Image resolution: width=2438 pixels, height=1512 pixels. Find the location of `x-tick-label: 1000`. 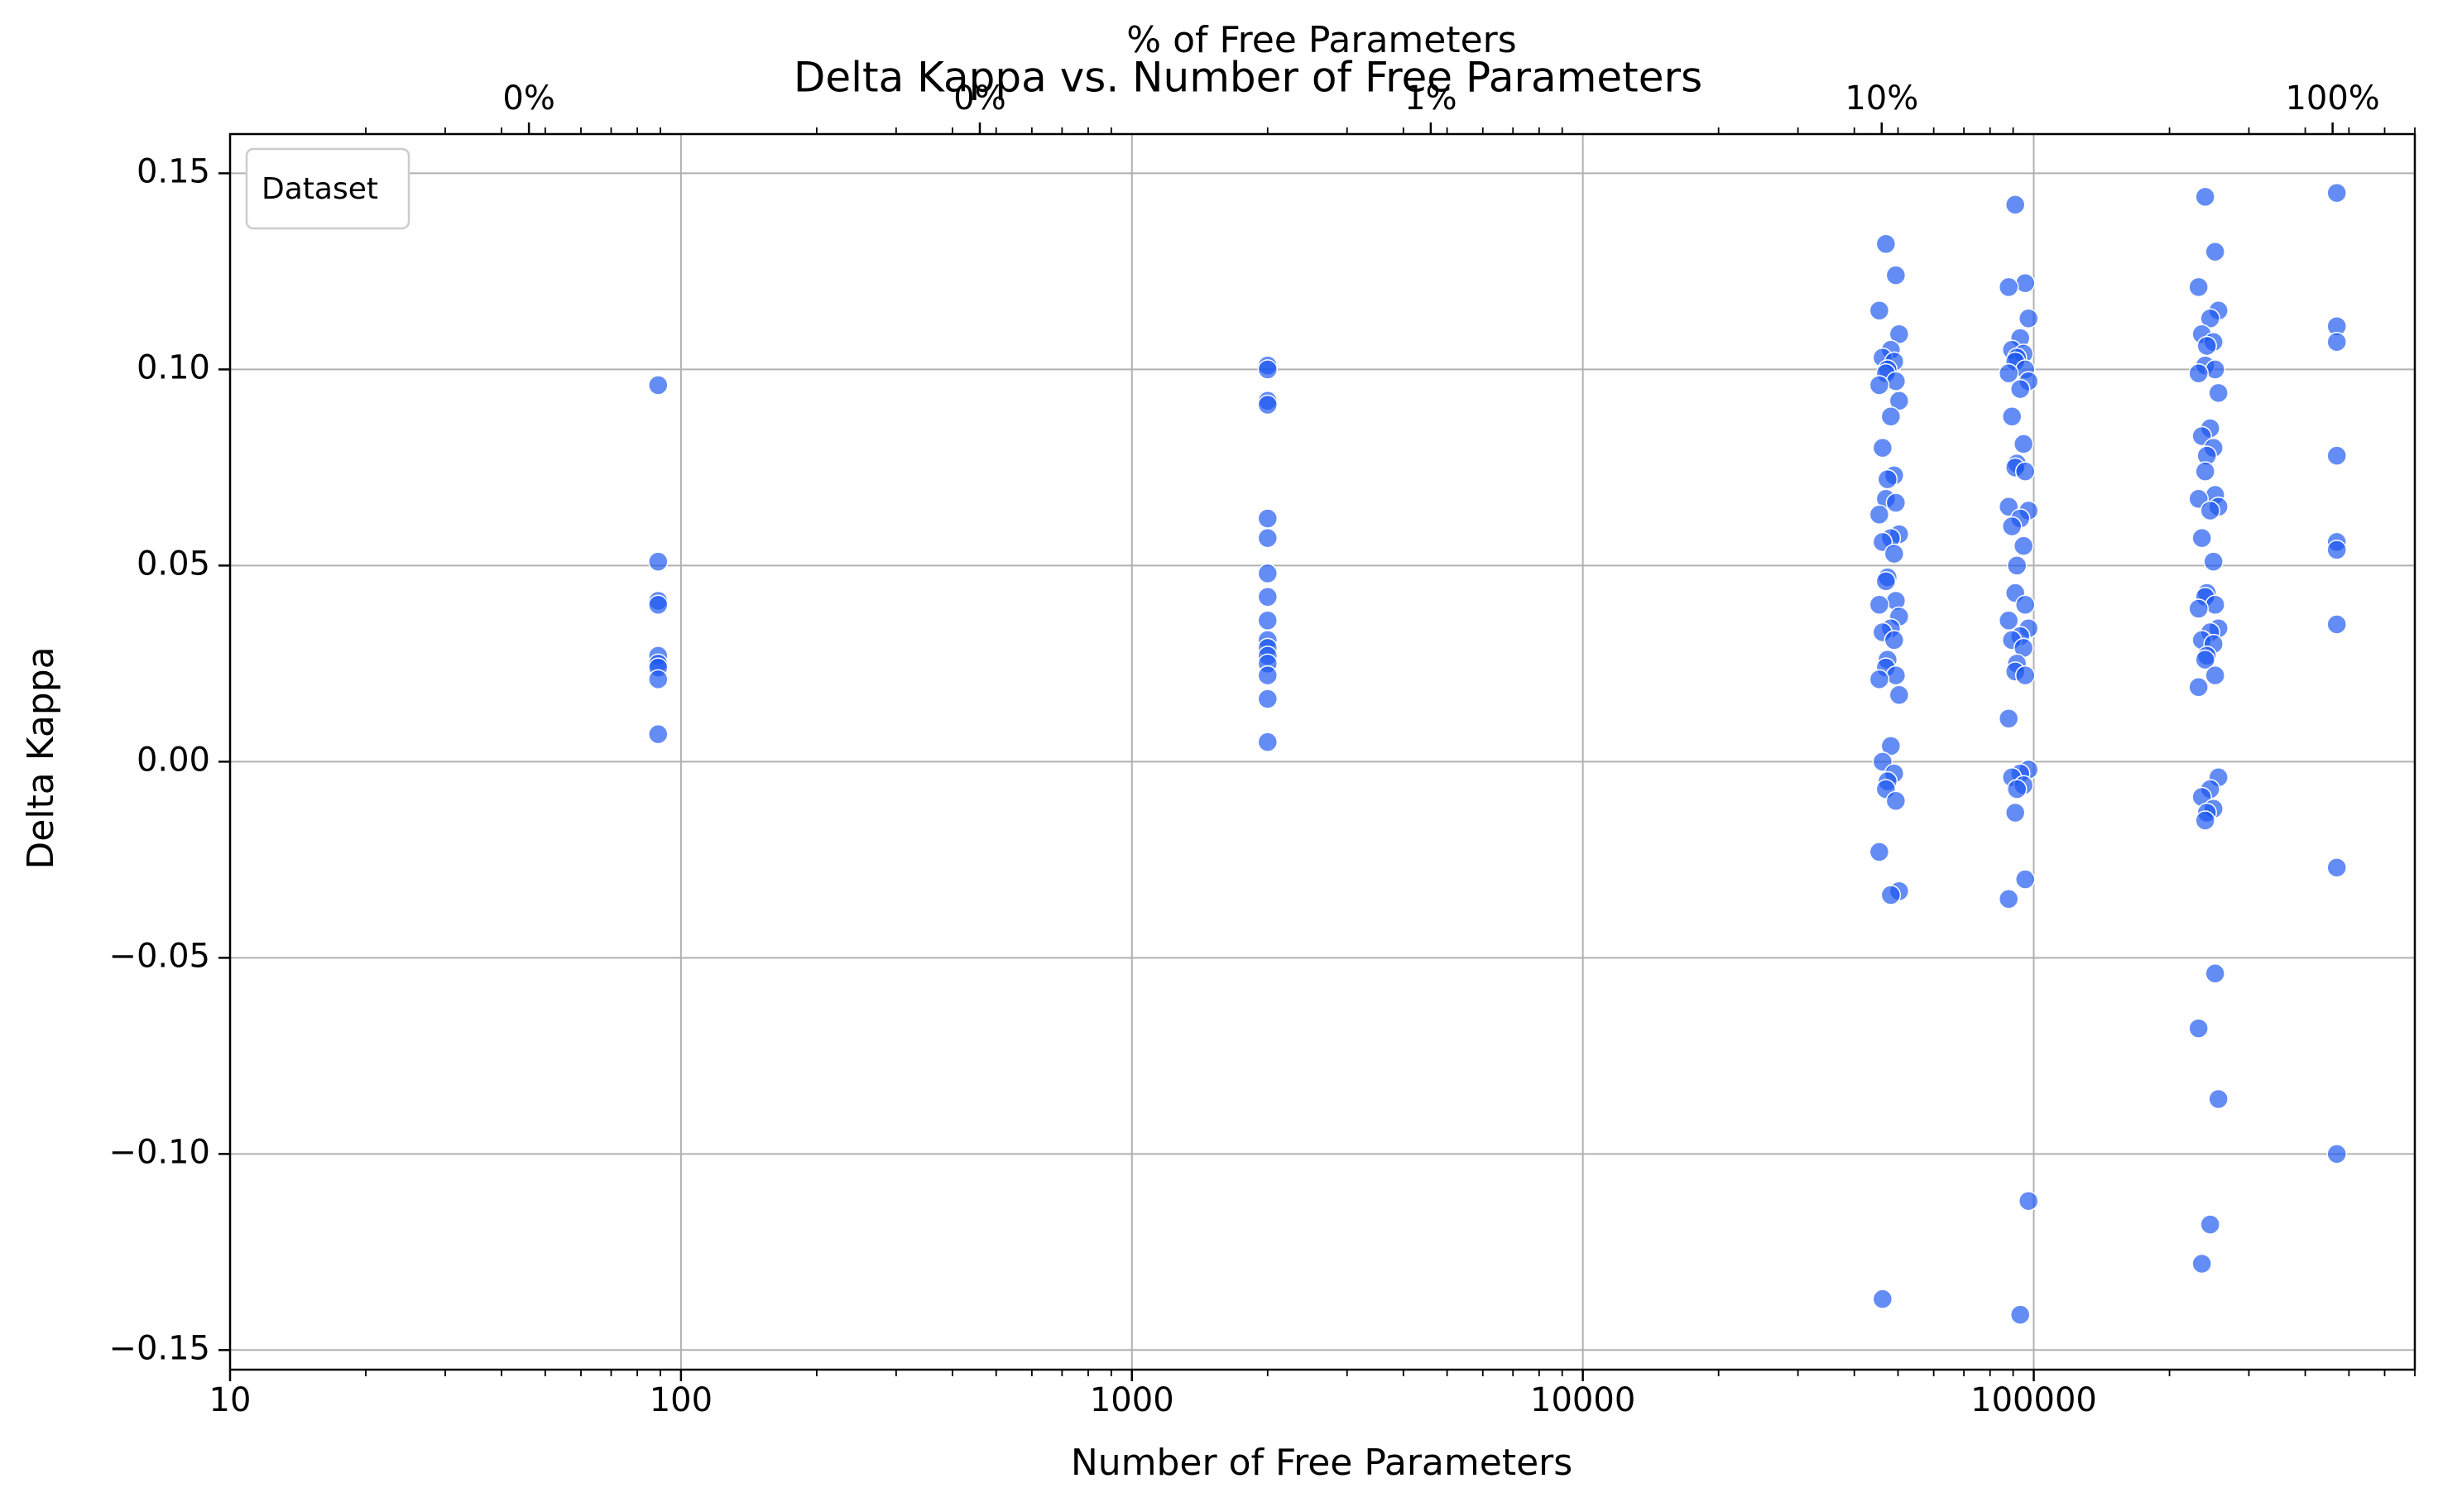

x-tick-label: 1000 is located at coordinates (1132, 1400).